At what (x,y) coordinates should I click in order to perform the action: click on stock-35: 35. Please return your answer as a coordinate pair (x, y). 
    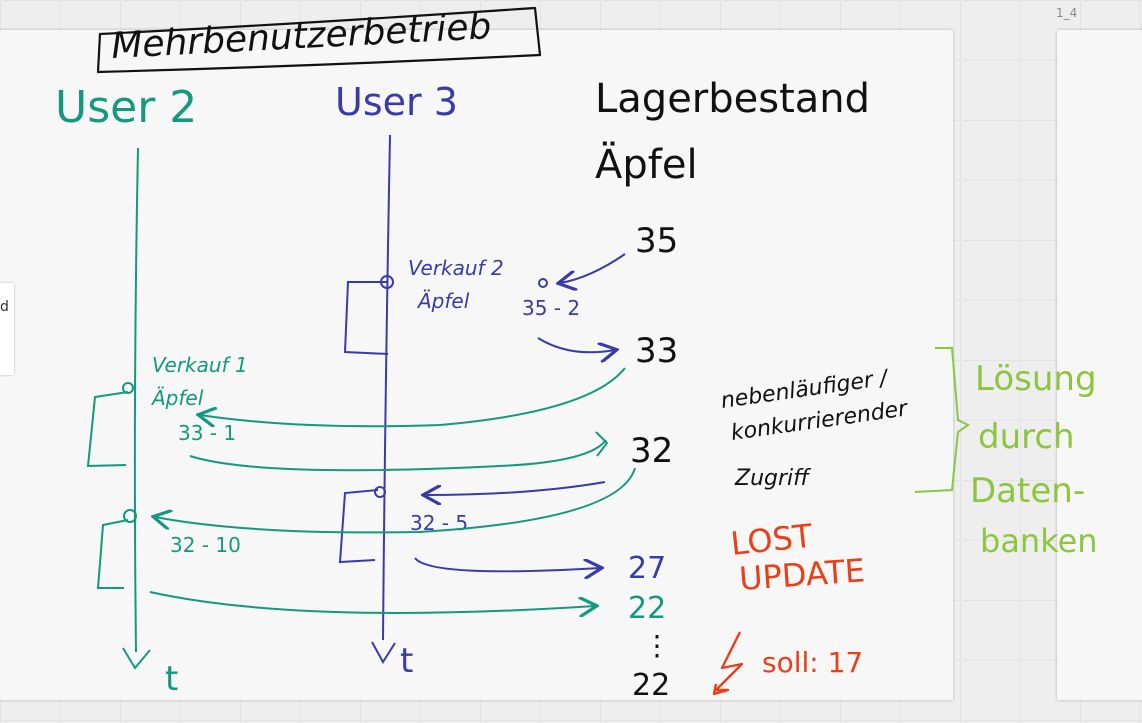
    Looking at the image, I should click on (656, 241).